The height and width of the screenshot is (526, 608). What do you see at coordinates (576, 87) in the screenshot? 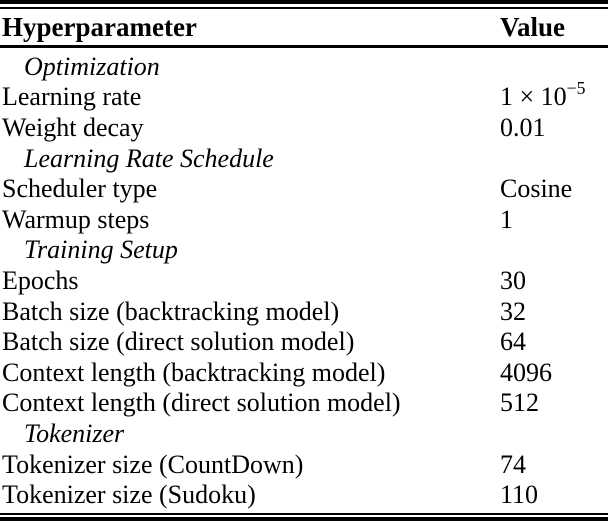
I see `value-exponent: −5` at bounding box center [576, 87].